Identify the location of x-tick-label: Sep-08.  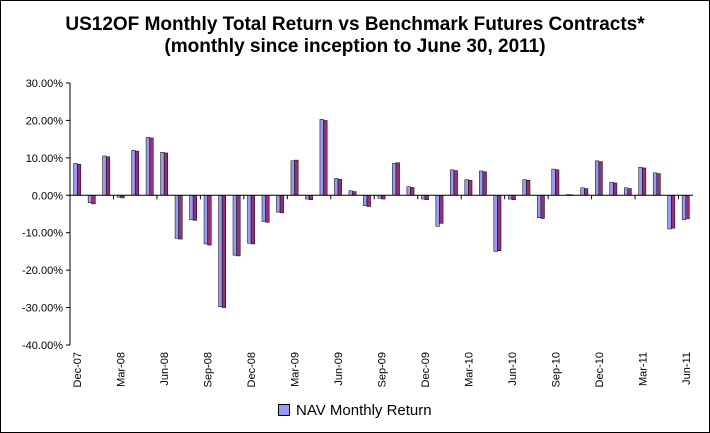
(209, 369).